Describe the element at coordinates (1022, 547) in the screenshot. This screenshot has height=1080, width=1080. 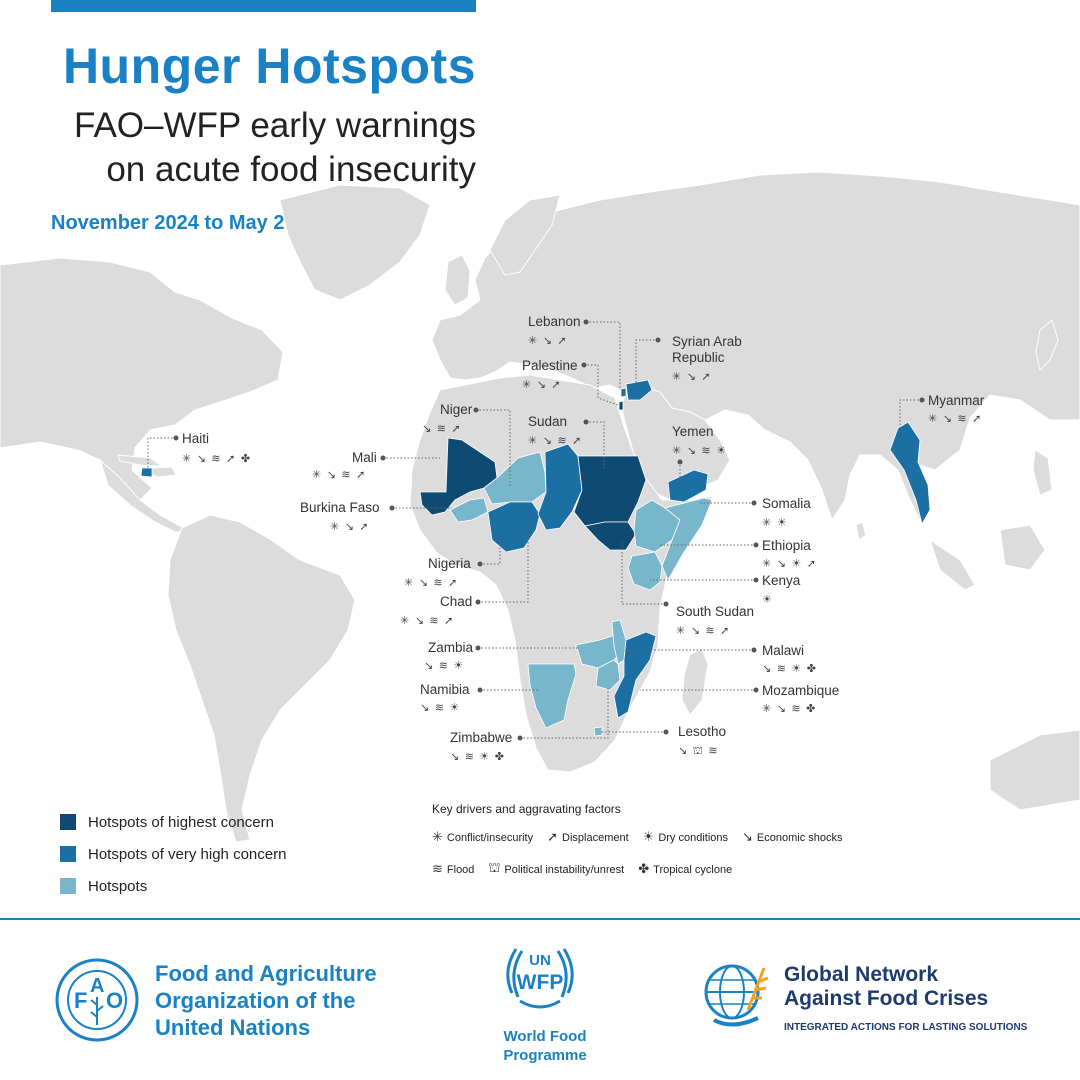
I see `land-borneo` at that location.